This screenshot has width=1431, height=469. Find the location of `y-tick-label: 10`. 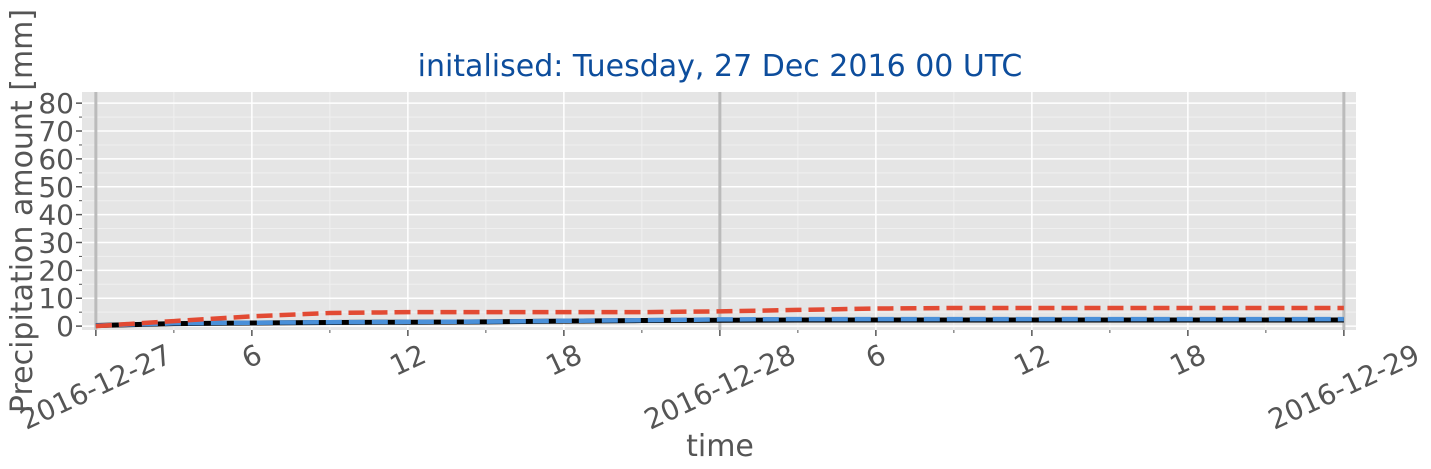

y-tick-label: 10 is located at coordinates (56, 298).